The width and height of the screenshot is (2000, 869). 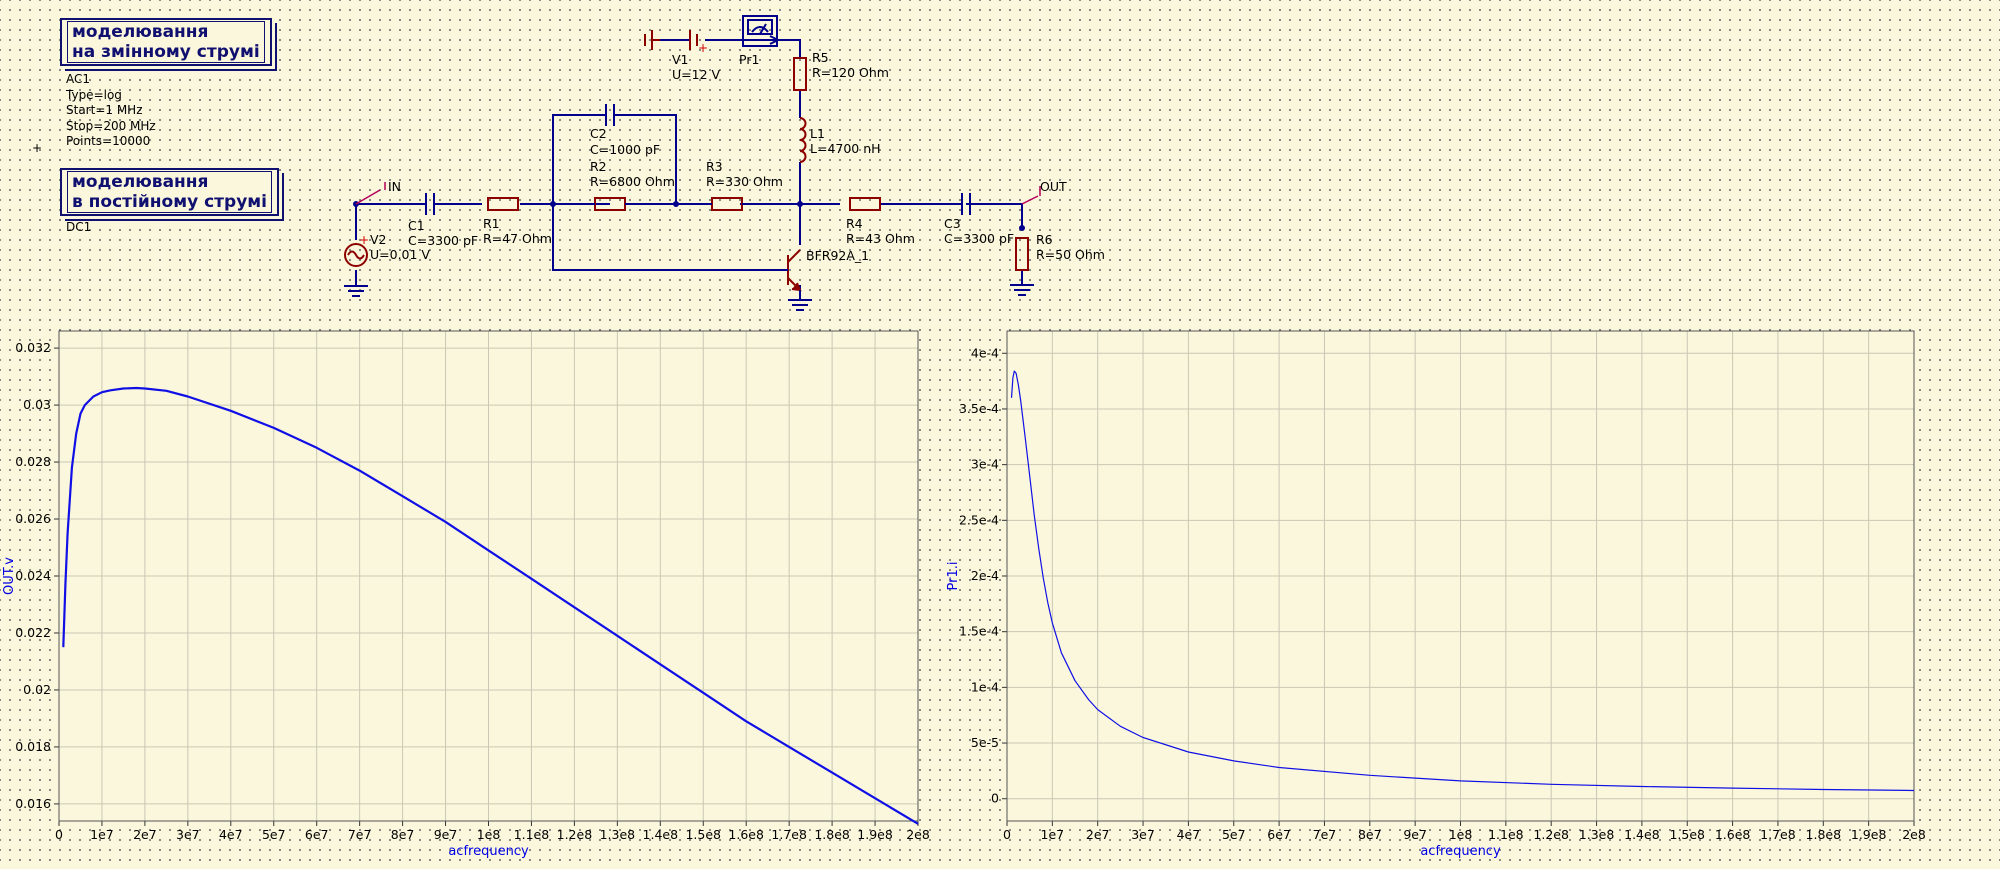 I want to click on resistor-r1-symbol, so click(x=503, y=204).